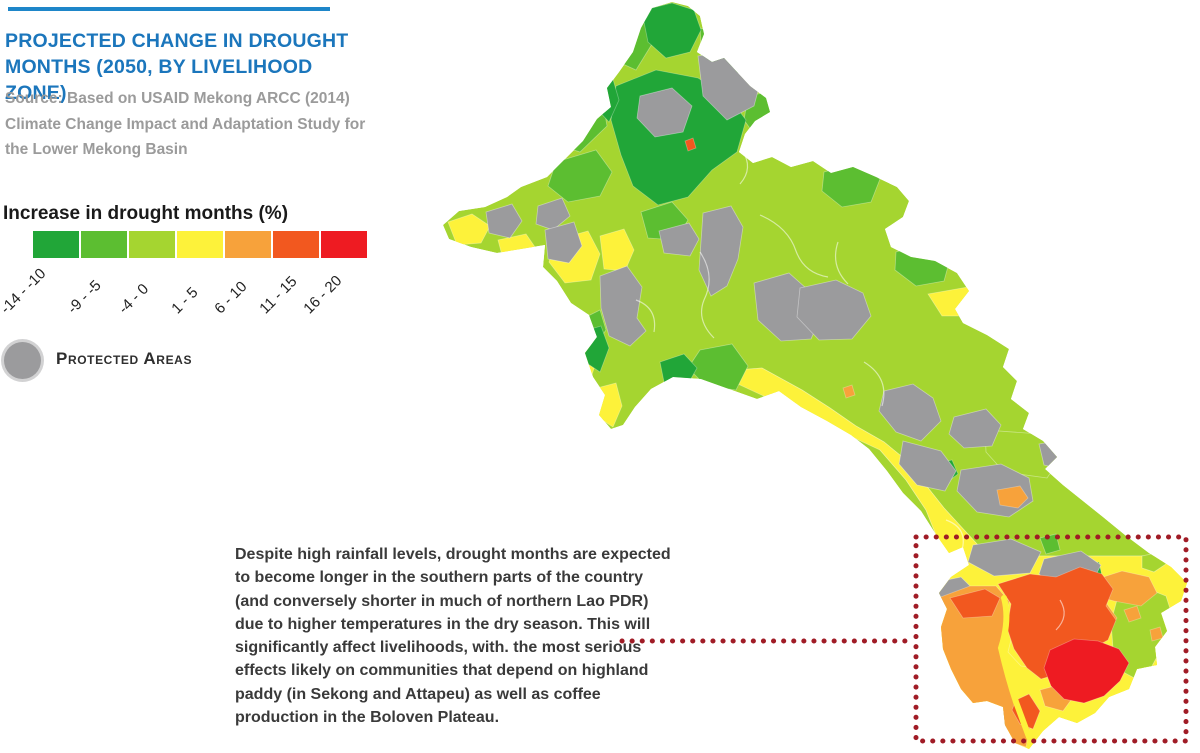 Image resolution: width=1200 pixels, height=753 pixels. I want to click on zones-red, so click(1086, 671).